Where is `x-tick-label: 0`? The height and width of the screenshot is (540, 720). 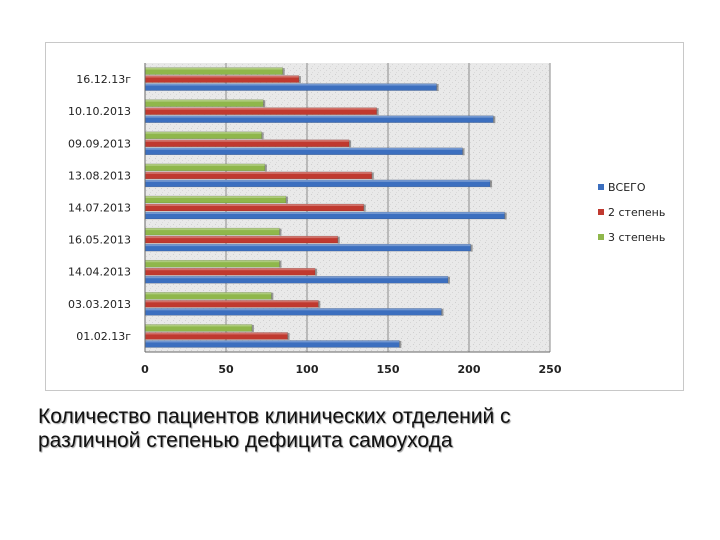 x-tick-label: 0 is located at coordinates (145, 369).